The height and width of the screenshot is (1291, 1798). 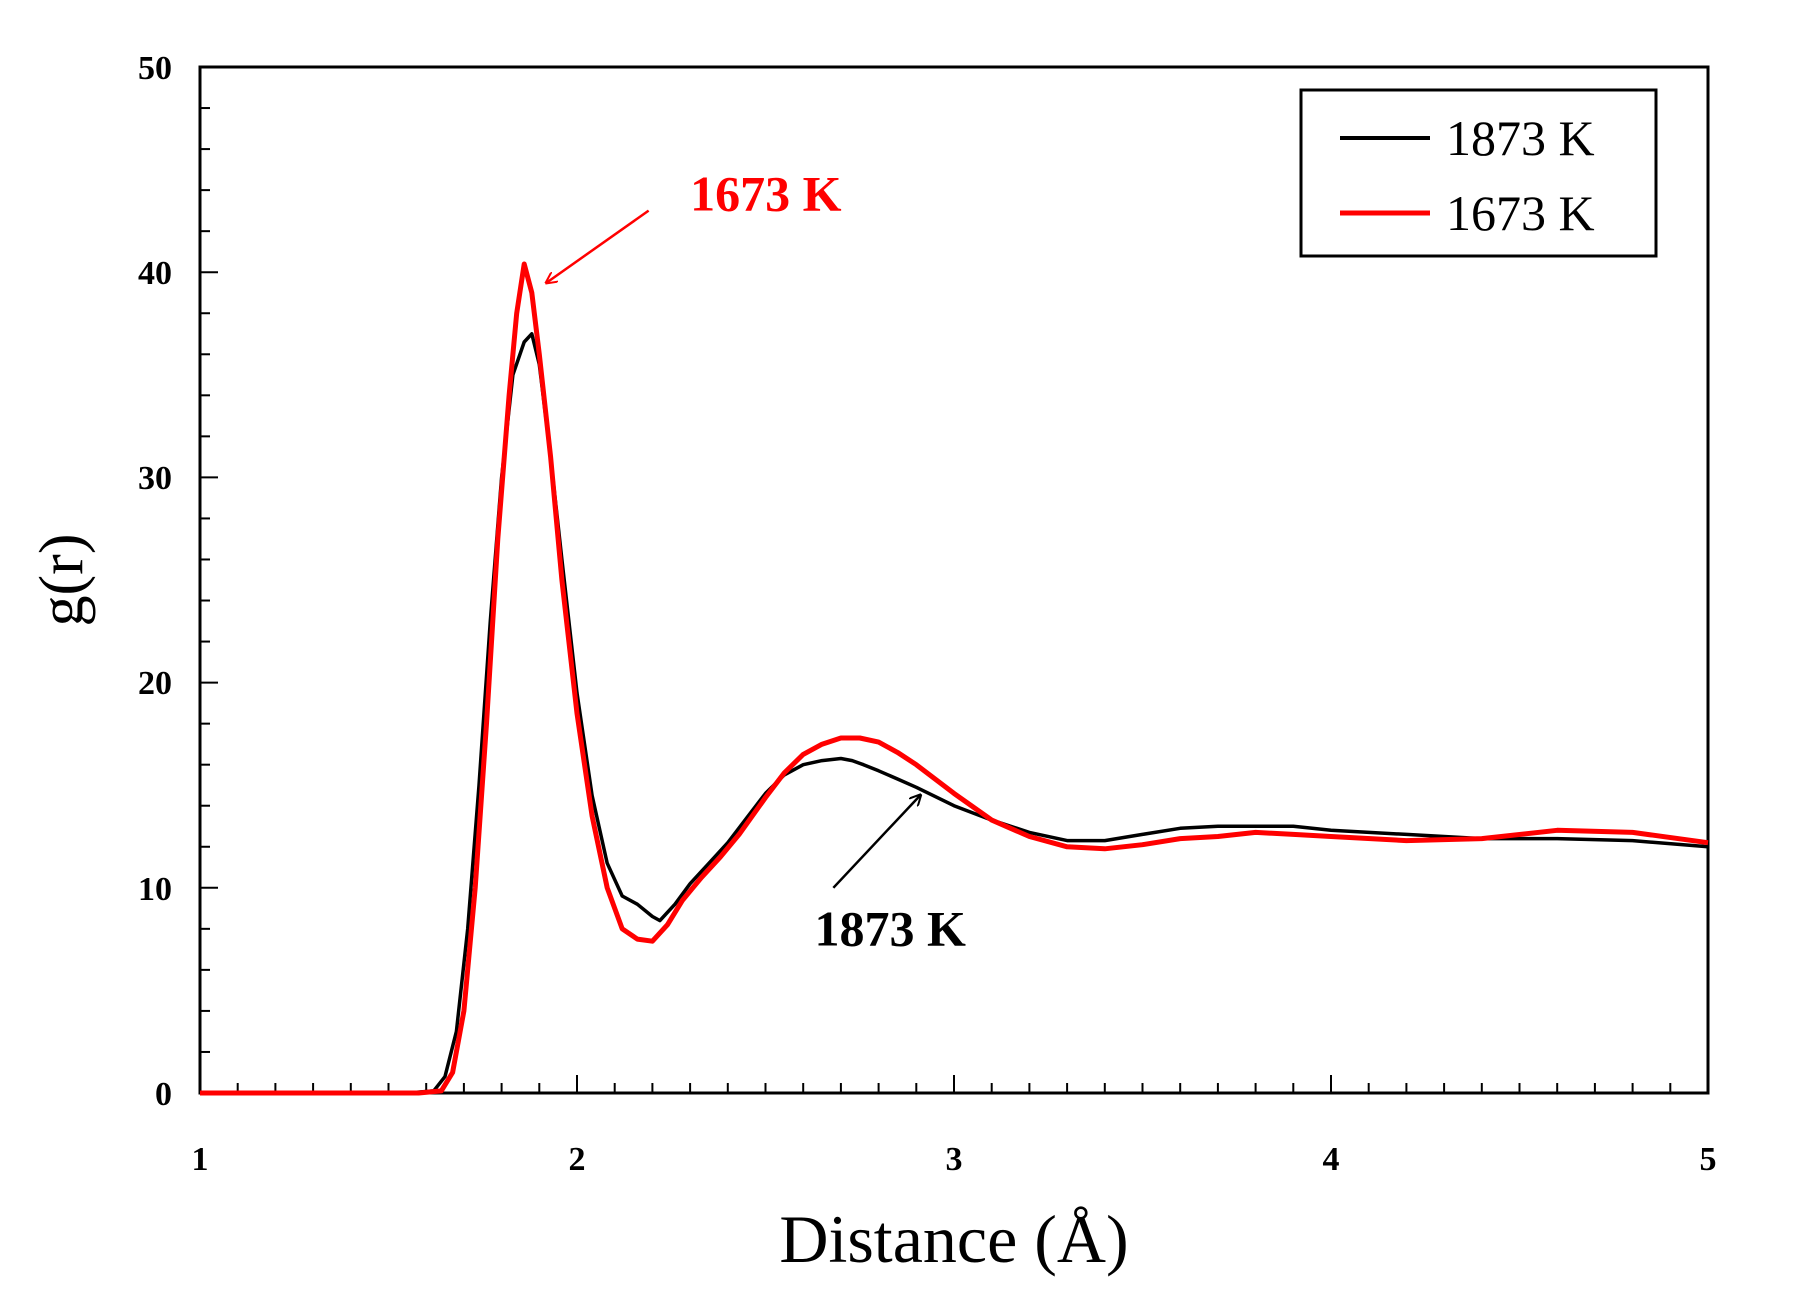 I want to click on y-axis-ticks, so click(x=209, y=580).